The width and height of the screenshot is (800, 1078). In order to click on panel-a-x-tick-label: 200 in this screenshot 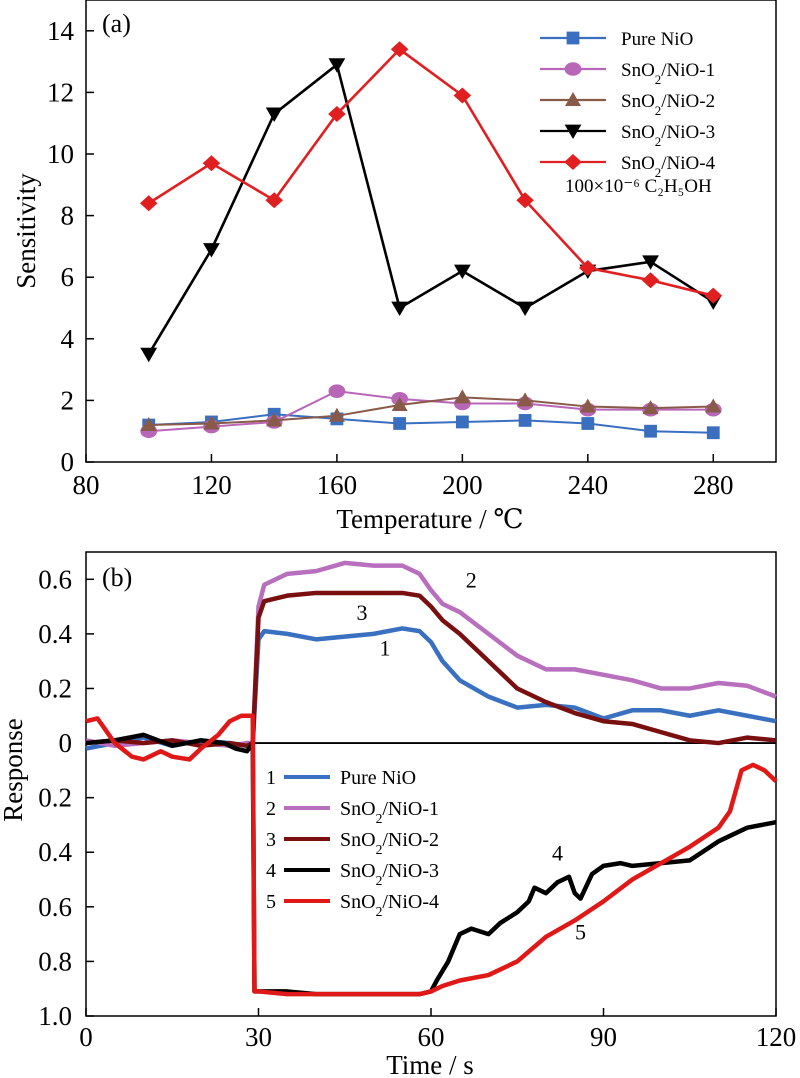, I will do `click(462, 485)`.